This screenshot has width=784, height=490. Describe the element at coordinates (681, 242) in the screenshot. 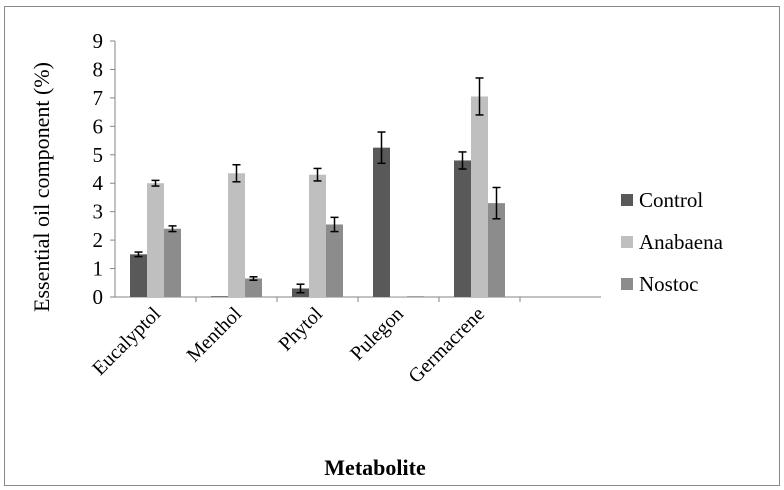

I see `legend-label-anabaena: Anabaena` at that location.